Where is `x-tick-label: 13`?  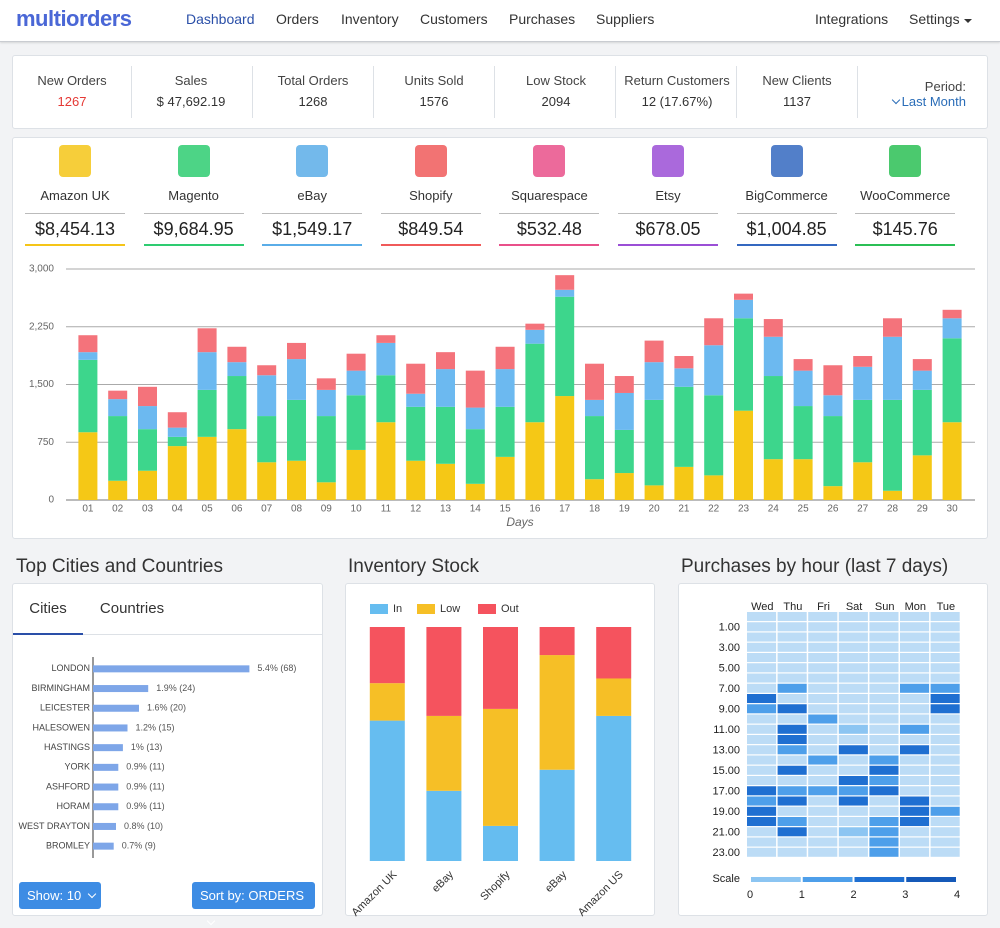
x-tick-label: 13 is located at coordinates (446, 509).